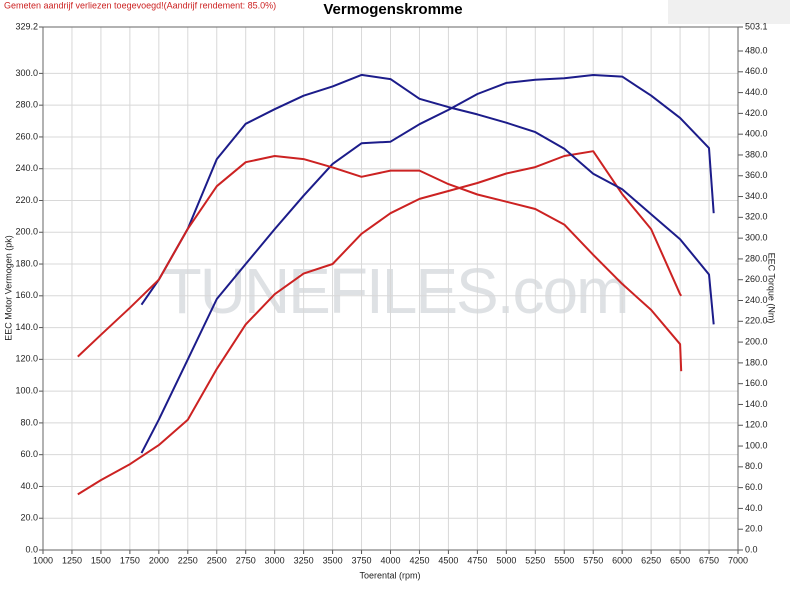 This screenshot has width=790, height=591. Describe the element at coordinates (756, 26) in the screenshot. I see `y2-tick-label: 503.1` at that location.